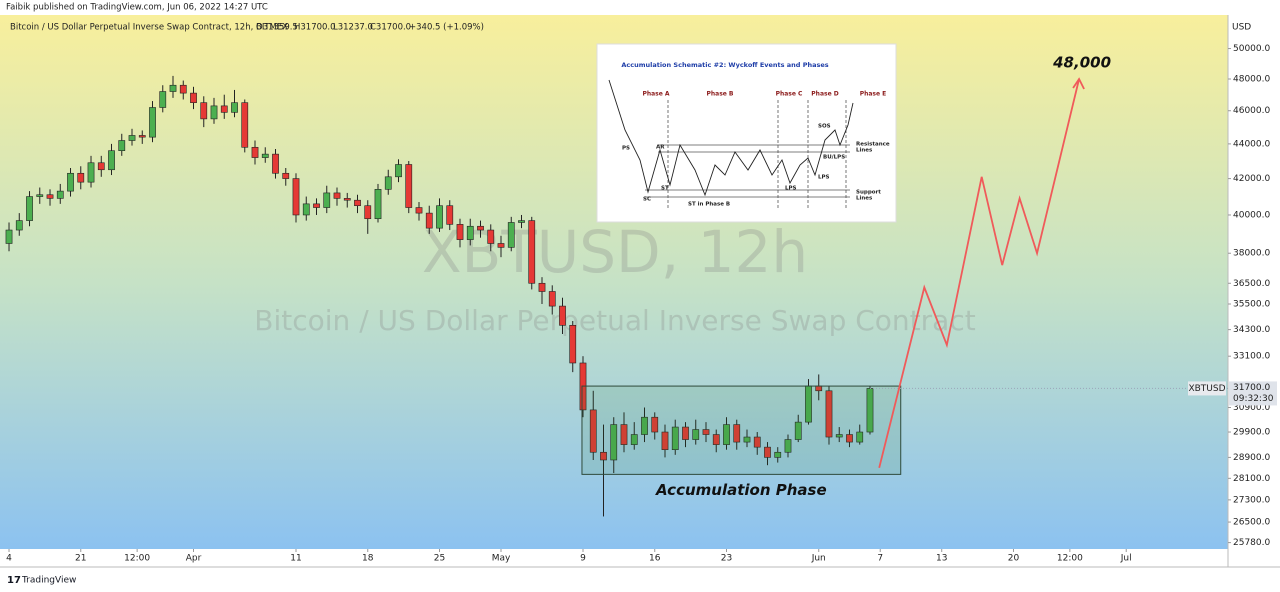  What do you see at coordinates (1070, 559) in the screenshot?
I see `x-tick-label: 12:00` at bounding box center [1070, 559].